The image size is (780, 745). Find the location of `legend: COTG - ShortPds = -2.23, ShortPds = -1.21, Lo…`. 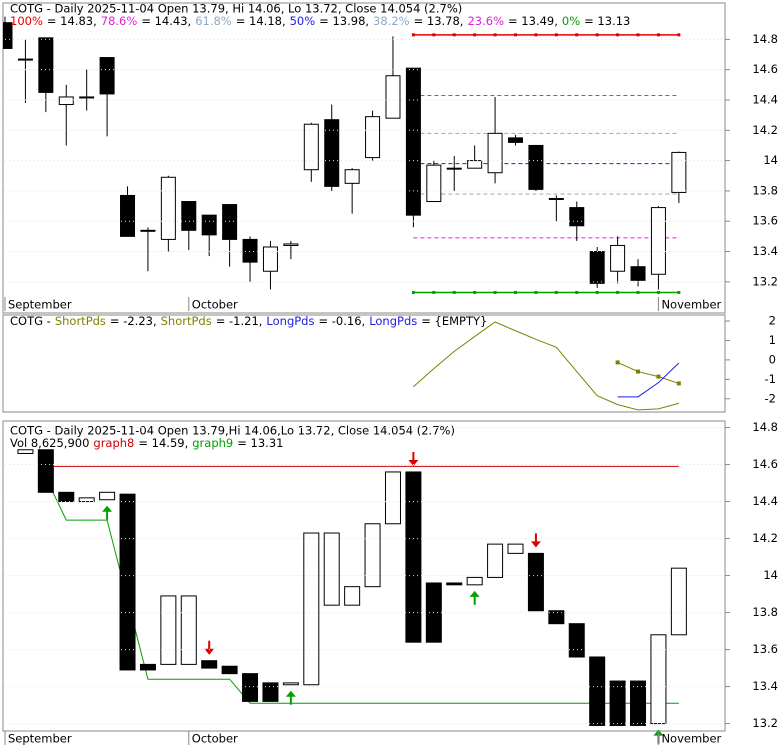

legend: COTG - ShortPds = -2.23, ShortPds = -1.21, Lo… is located at coordinates (248, 321).